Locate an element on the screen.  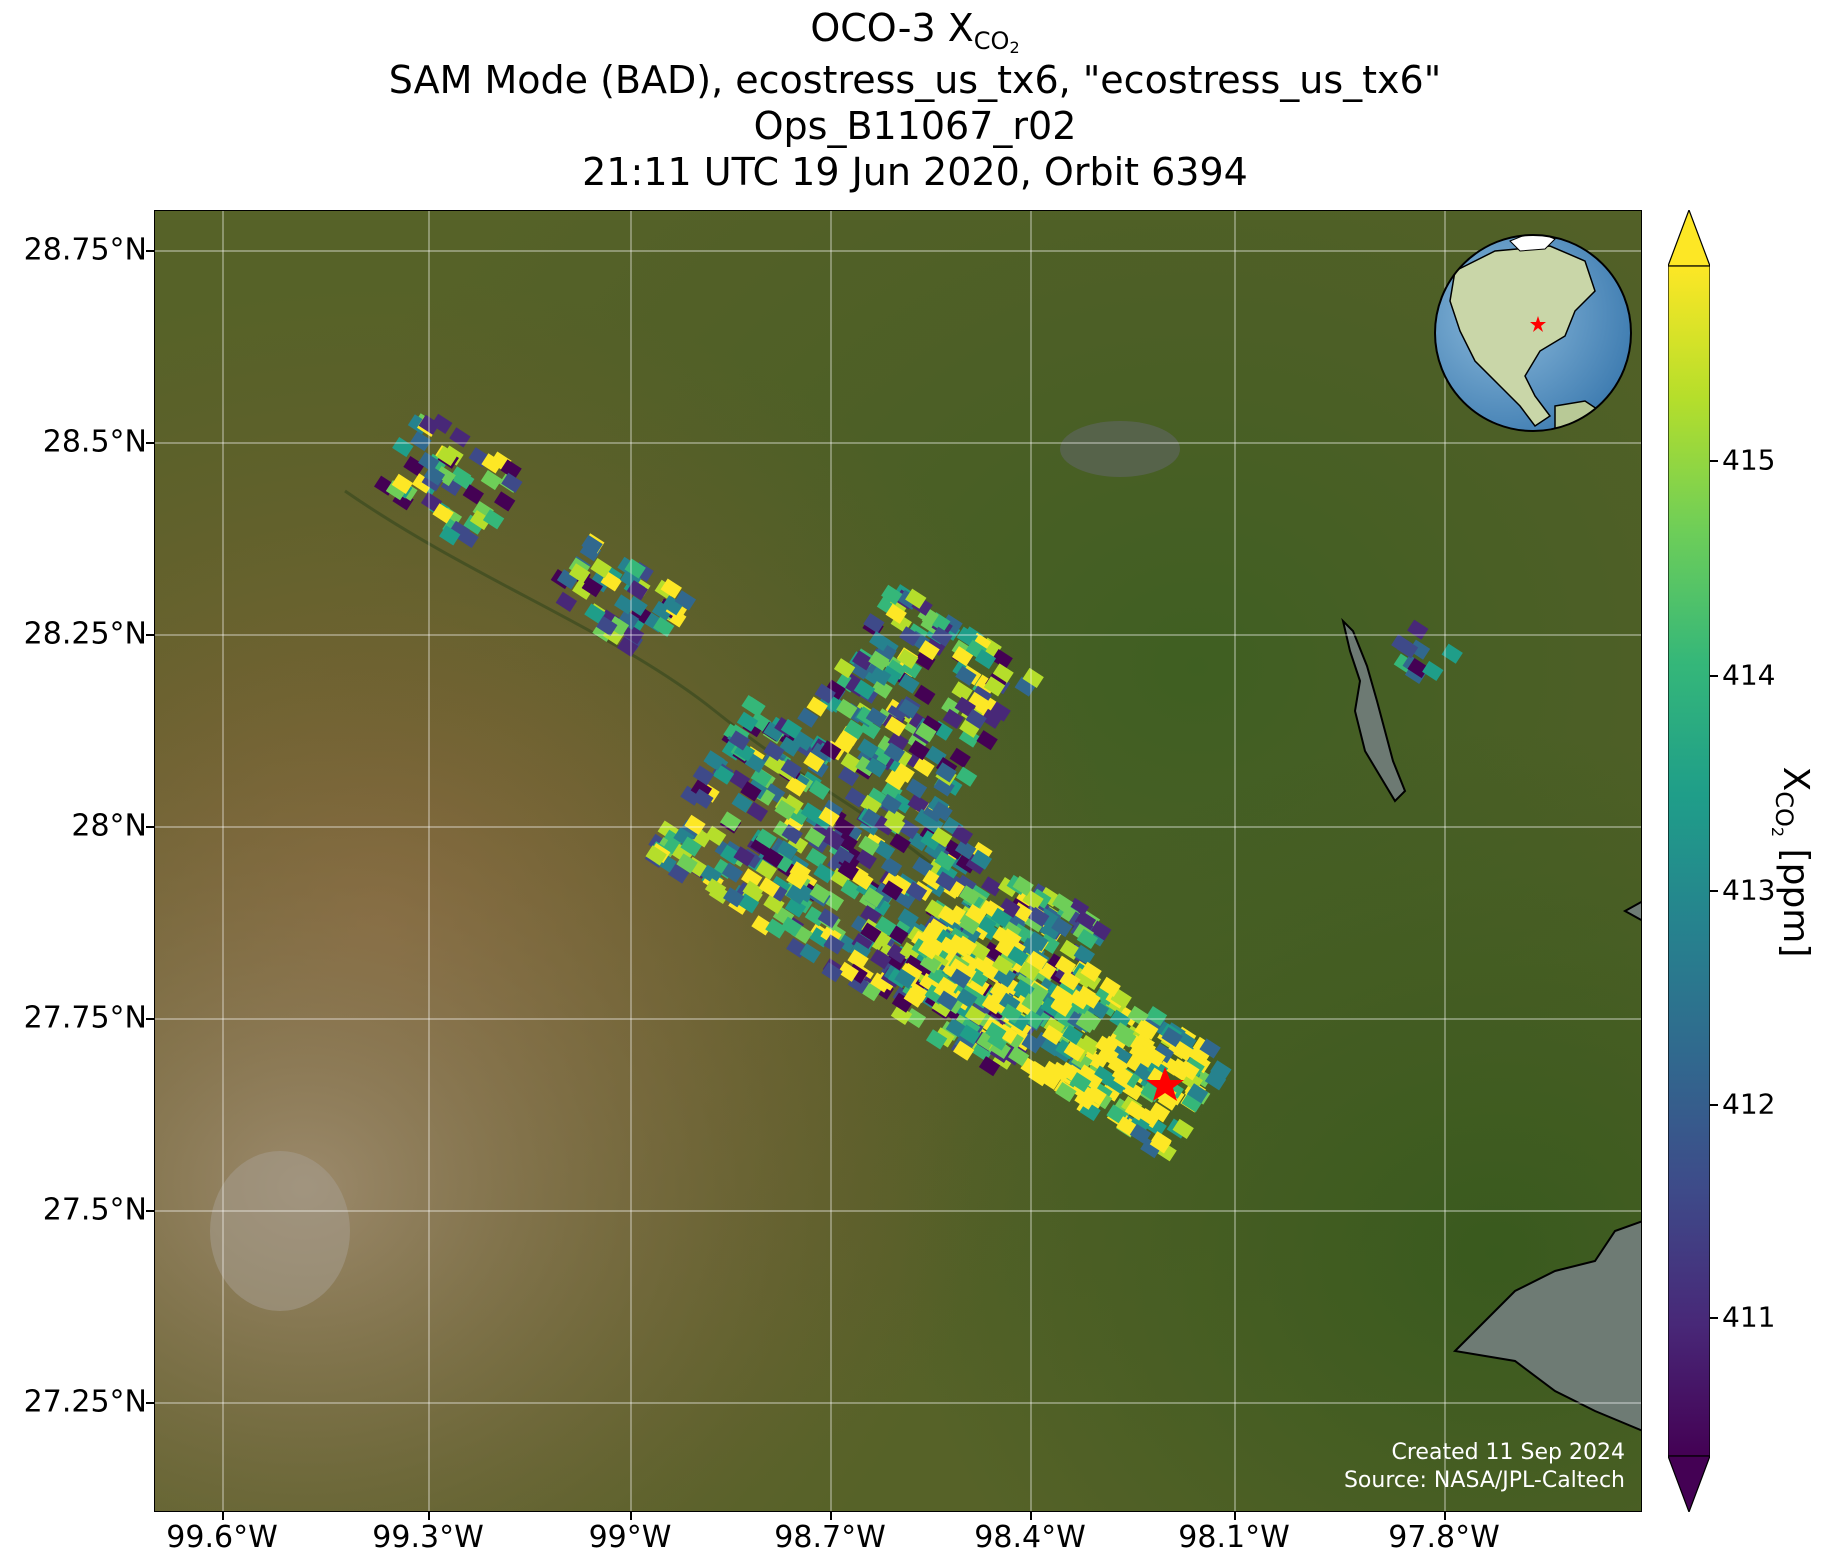
reservoir-outline is located at coordinates (1374, 710).